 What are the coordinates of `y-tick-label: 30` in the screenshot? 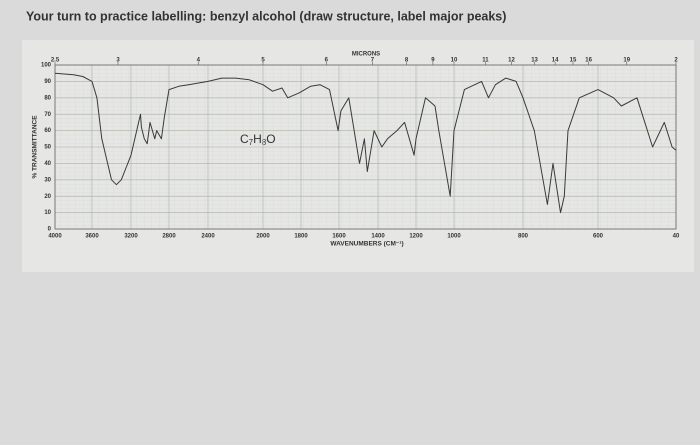 It's located at (47, 180).